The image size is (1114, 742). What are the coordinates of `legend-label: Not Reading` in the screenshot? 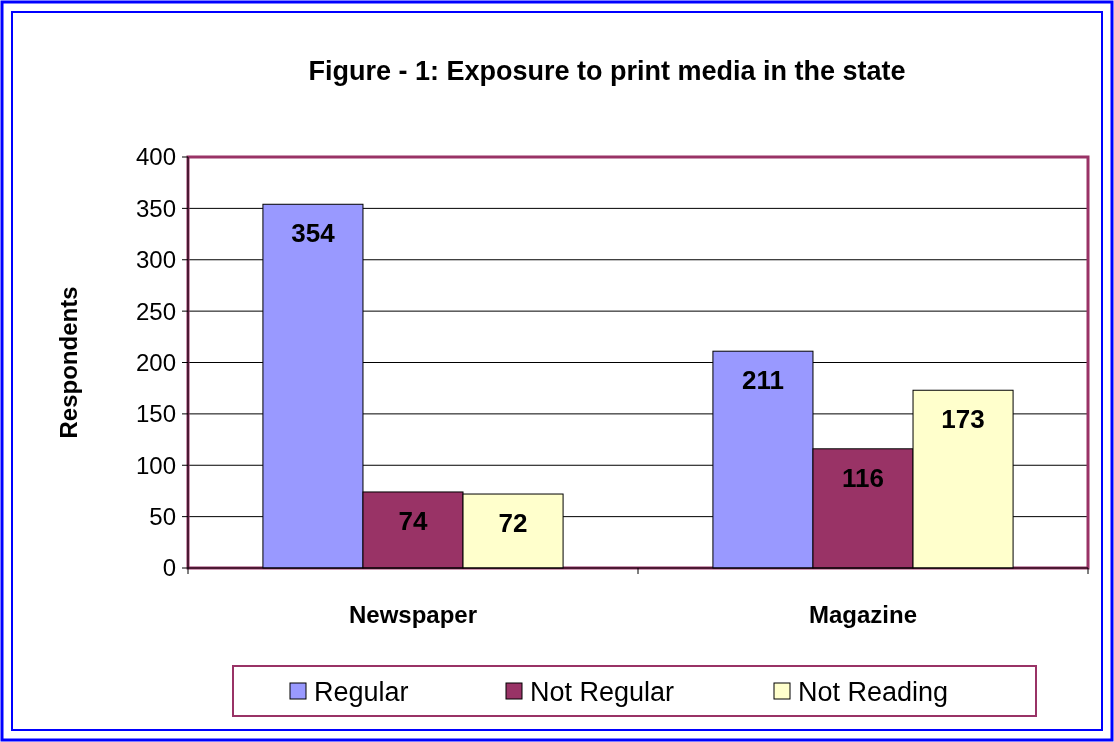 It's located at (873, 692).